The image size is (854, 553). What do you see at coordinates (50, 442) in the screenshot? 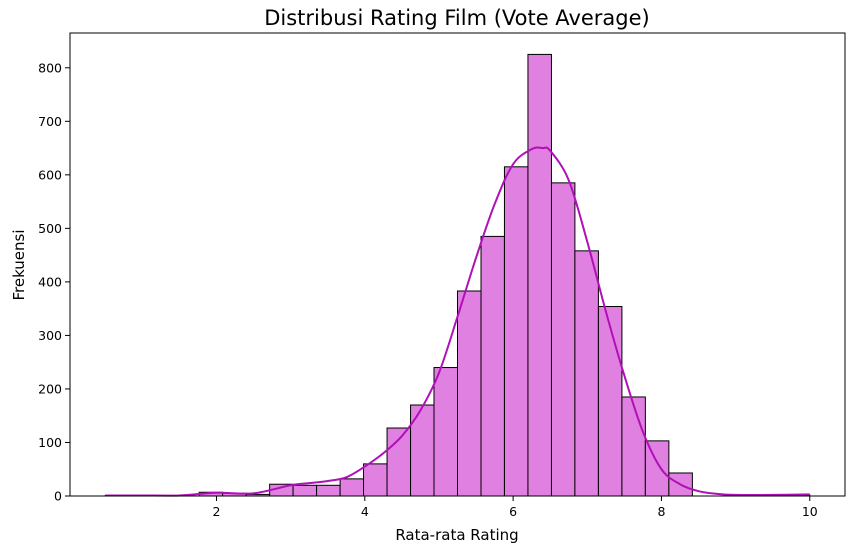
I see `y-tick-label: 100` at bounding box center [50, 442].